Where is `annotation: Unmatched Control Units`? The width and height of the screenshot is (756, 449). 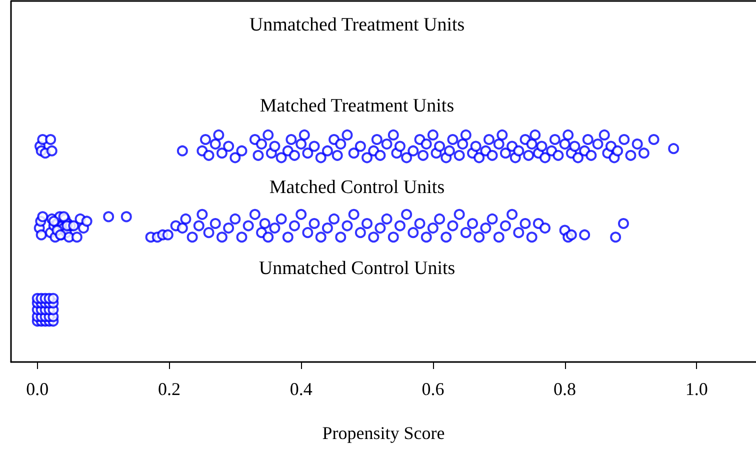
annotation: Unmatched Control Units is located at coordinates (357, 268).